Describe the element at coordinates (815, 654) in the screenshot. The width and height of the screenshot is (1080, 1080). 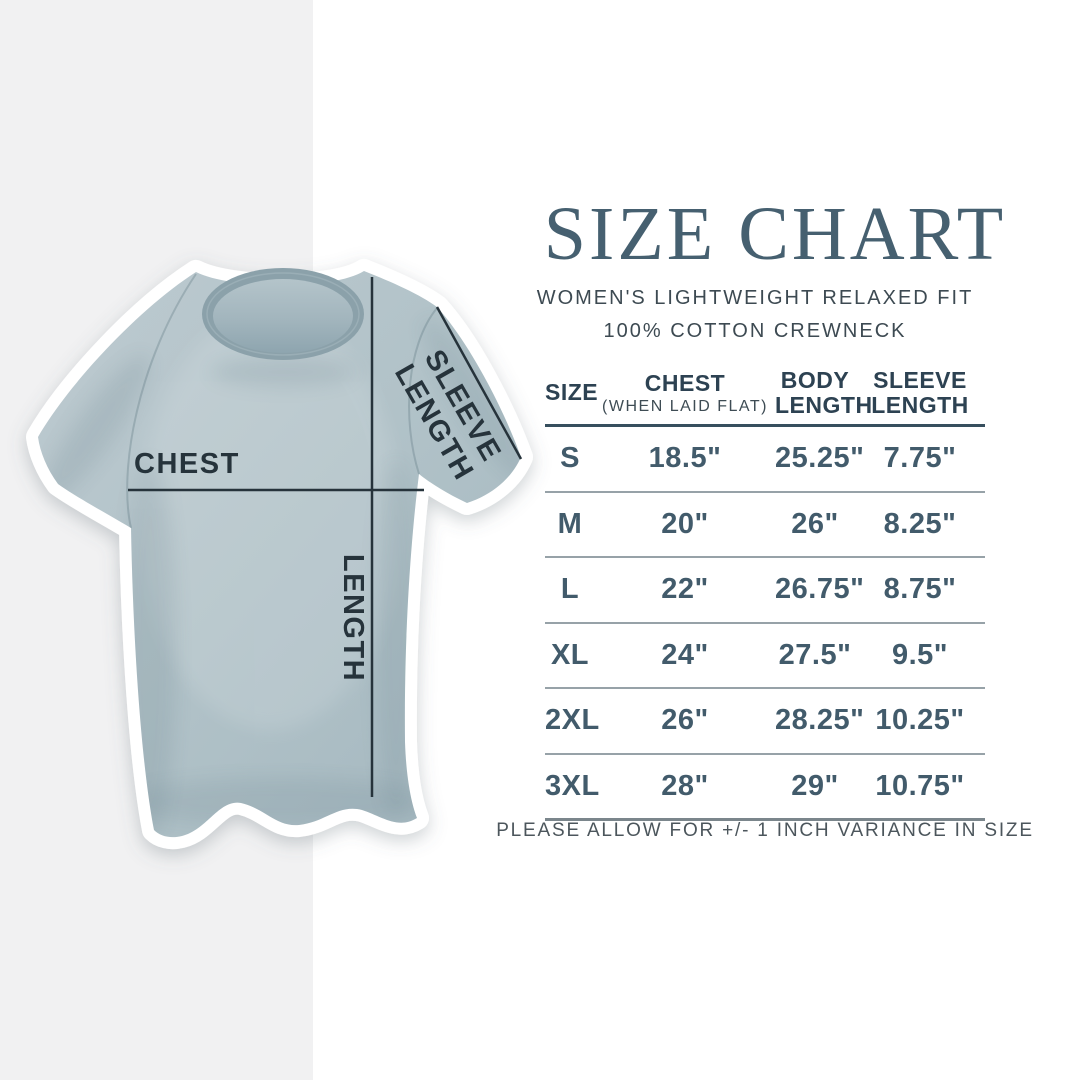
I see `cell-body-length: 27.5"` at that location.